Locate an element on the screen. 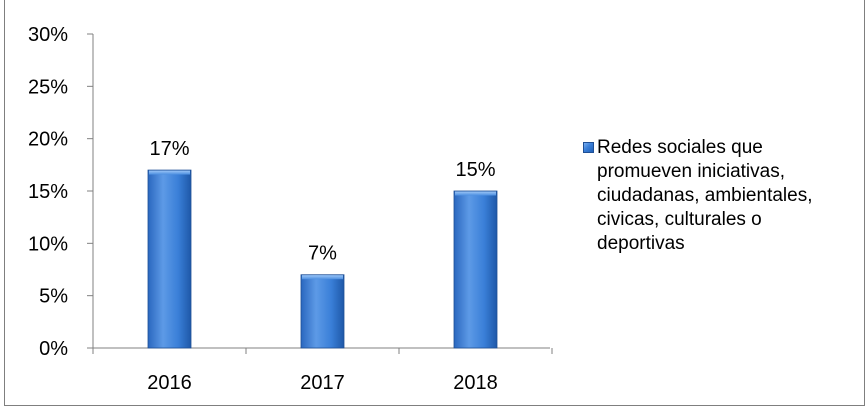 The width and height of the screenshot is (868, 409). y-tick-label: 10% is located at coordinates (48, 244).